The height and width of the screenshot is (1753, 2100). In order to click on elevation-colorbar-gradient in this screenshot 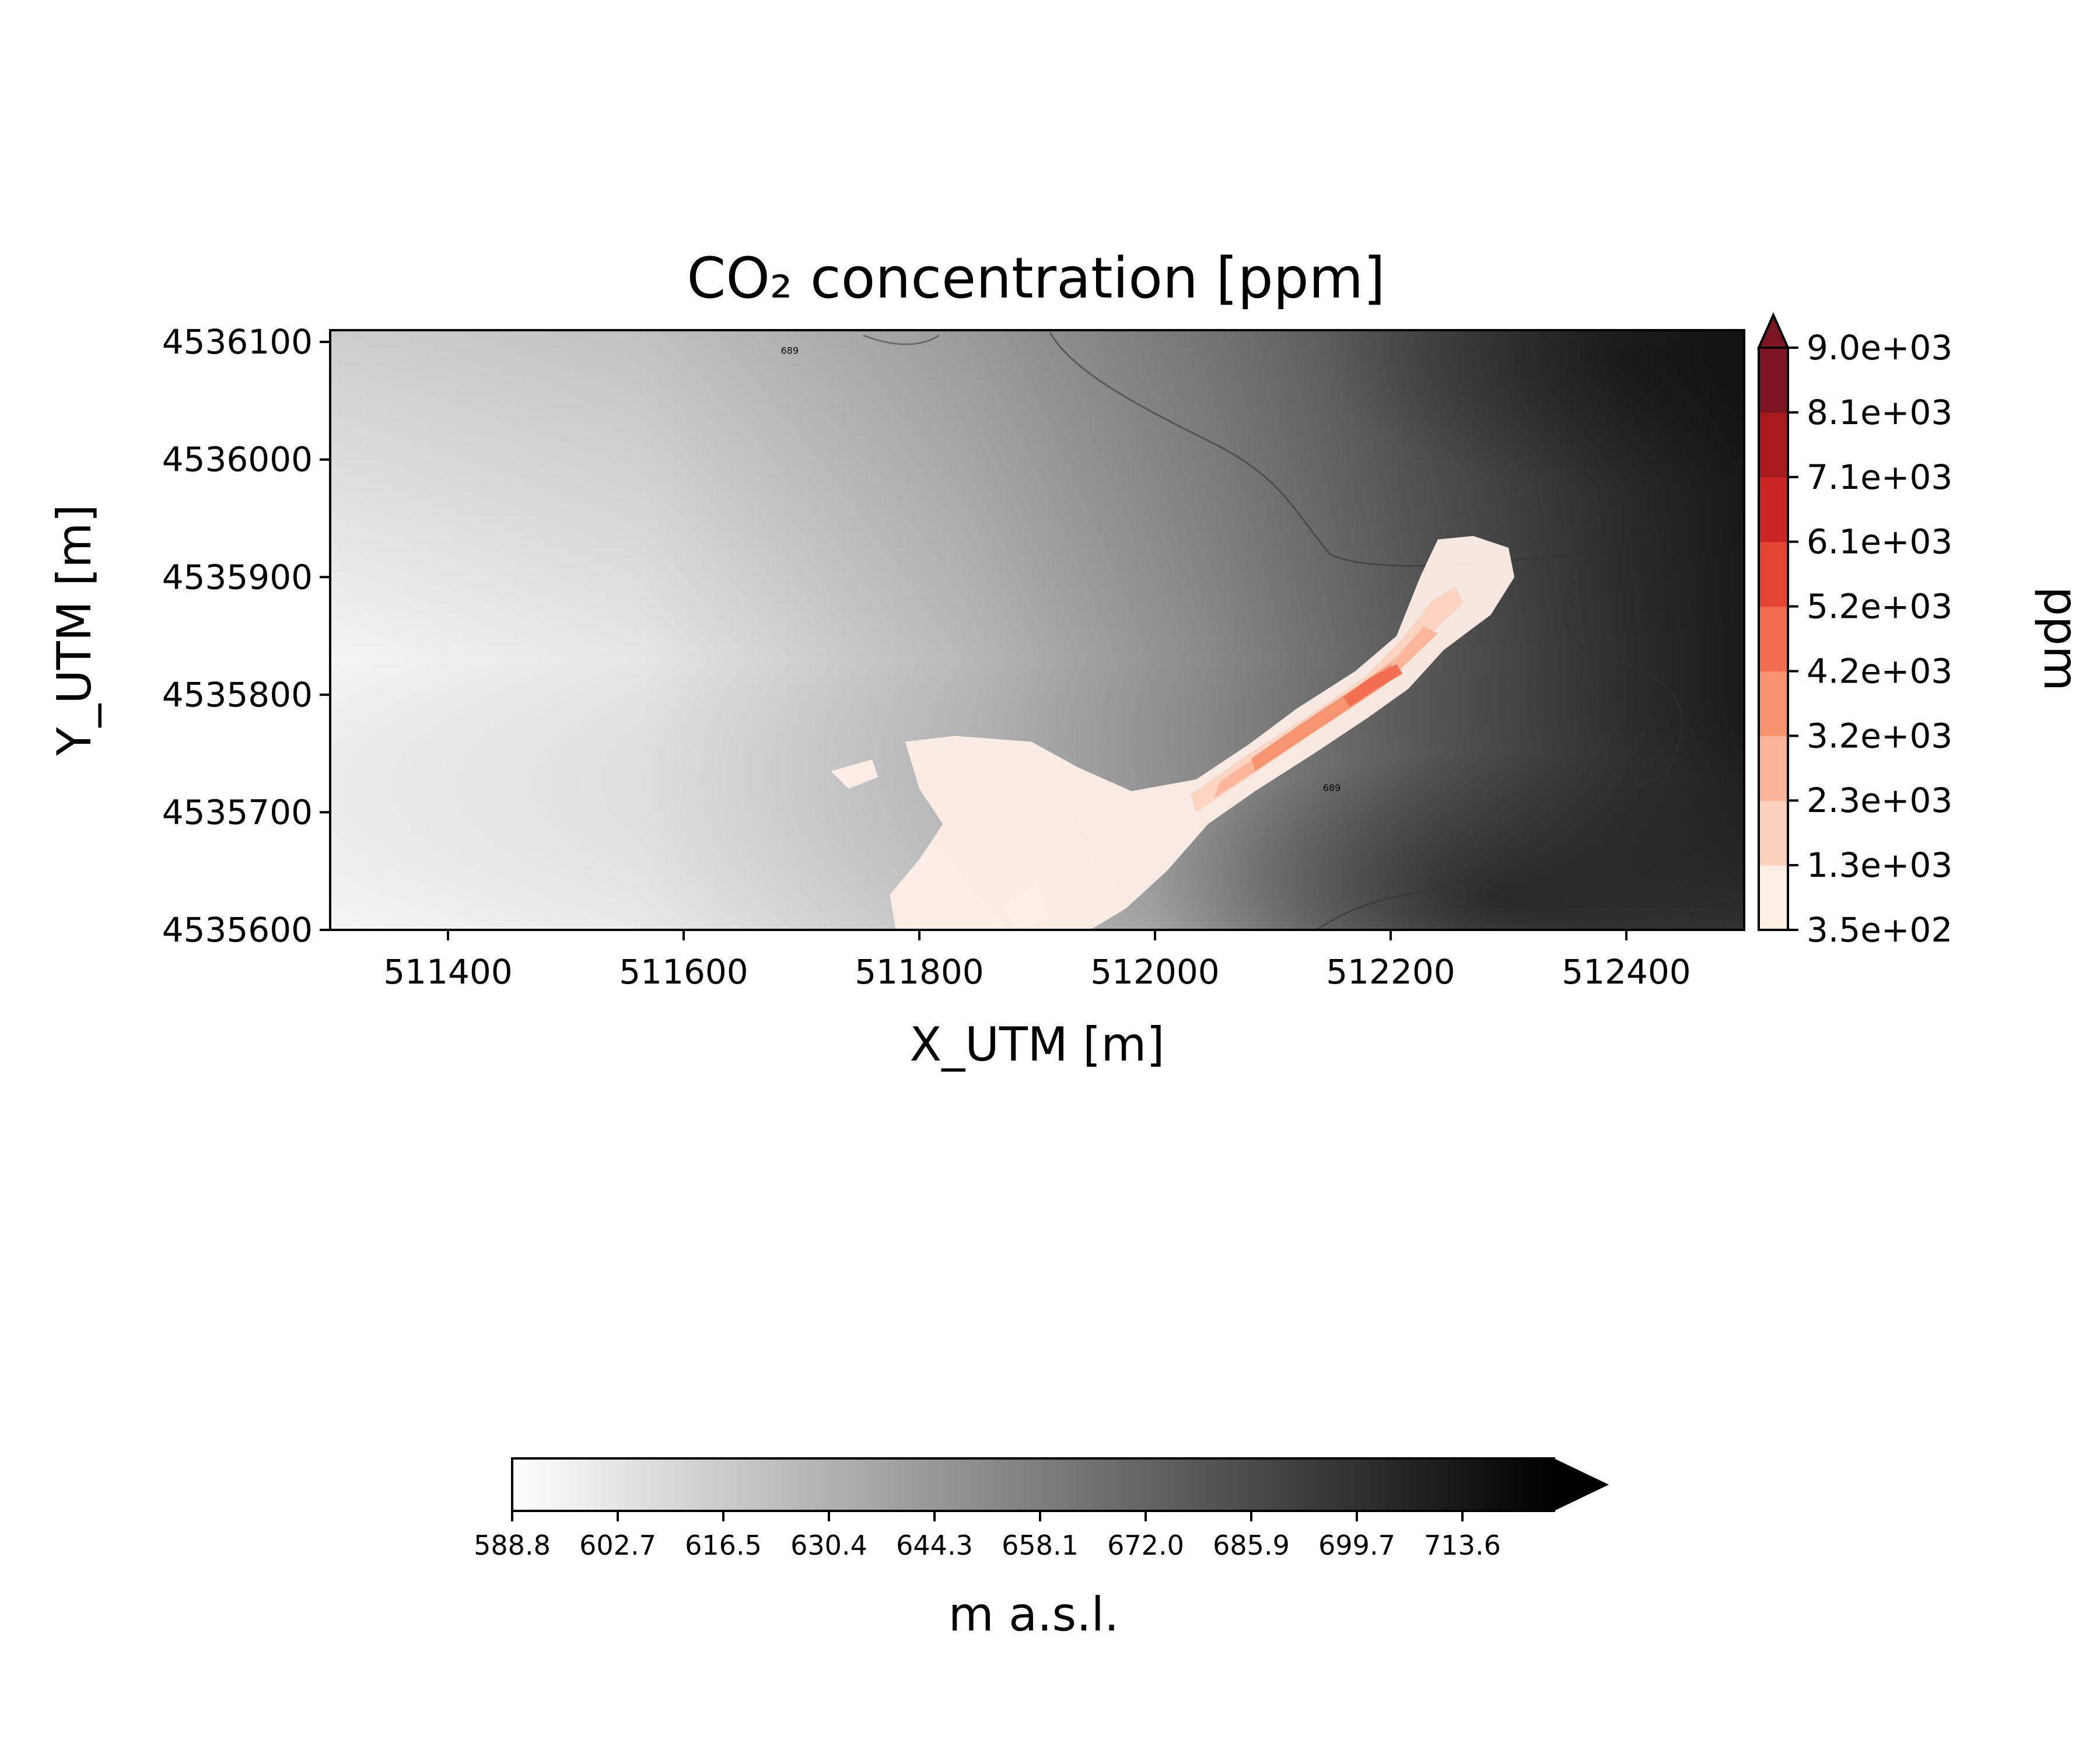, I will do `click(1033, 1484)`.